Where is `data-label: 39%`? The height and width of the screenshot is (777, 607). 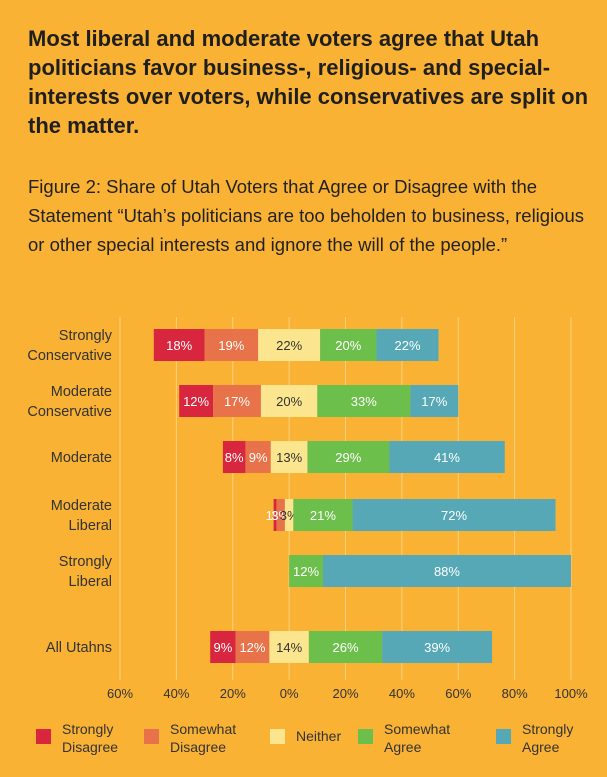
data-label: 39% is located at coordinates (437, 647).